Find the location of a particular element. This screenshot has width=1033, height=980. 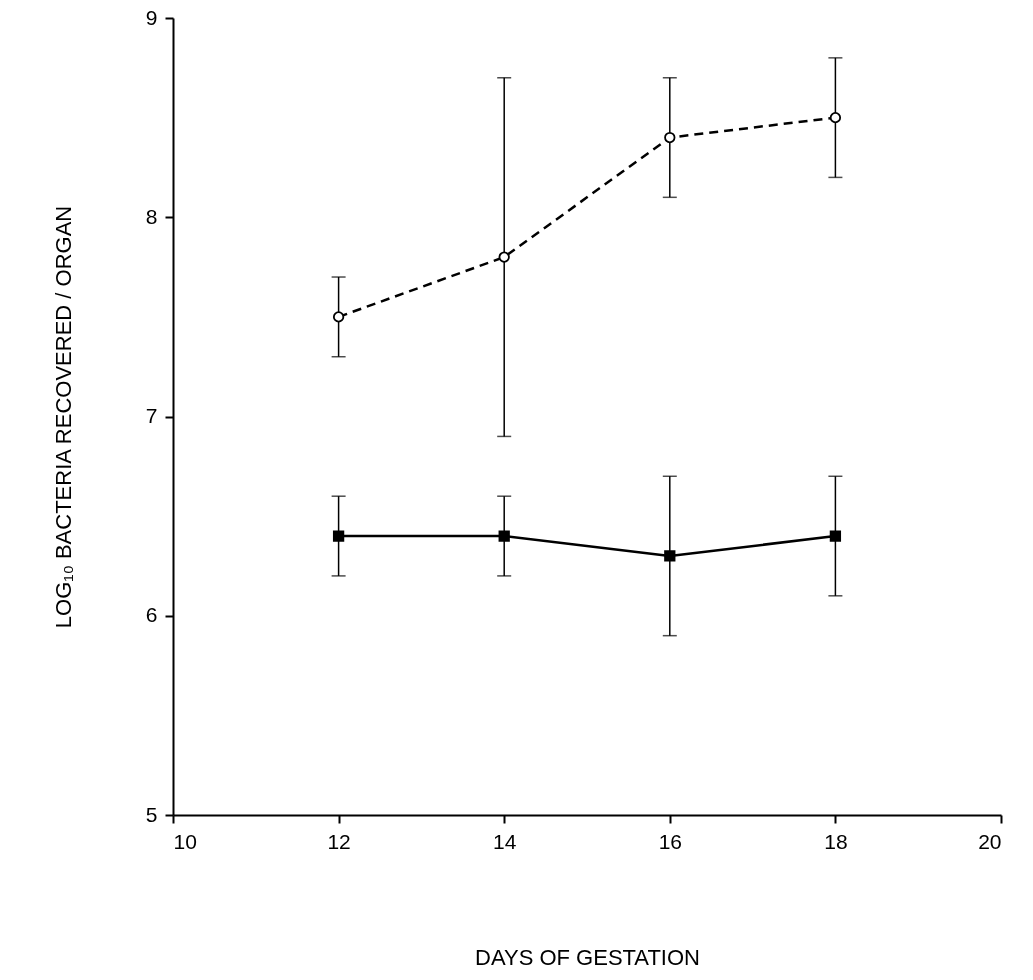

x-tick-label: 20 is located at coordinates (990, 841).